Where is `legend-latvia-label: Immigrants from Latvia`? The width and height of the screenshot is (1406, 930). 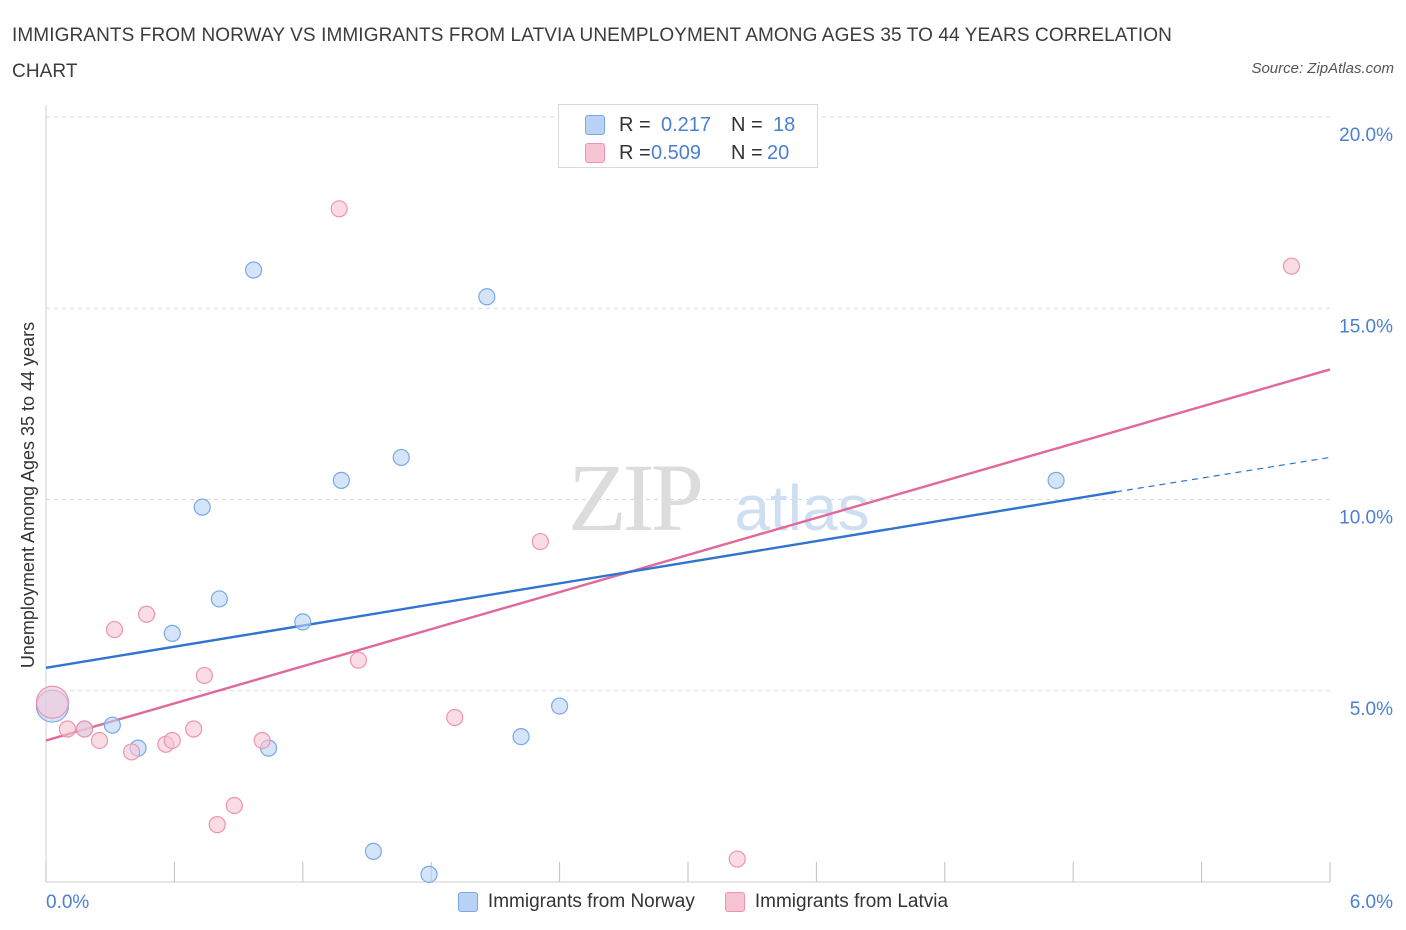
legend-latvia-label: Immigrants from Latvia is located at coordinates (851, 901).